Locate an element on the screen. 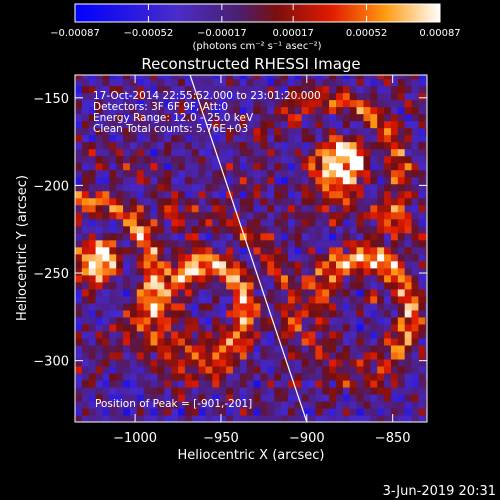 The width and height of the screenshot is (500, 500). x-tick-label: −950 is located at coordinates (221, 438).